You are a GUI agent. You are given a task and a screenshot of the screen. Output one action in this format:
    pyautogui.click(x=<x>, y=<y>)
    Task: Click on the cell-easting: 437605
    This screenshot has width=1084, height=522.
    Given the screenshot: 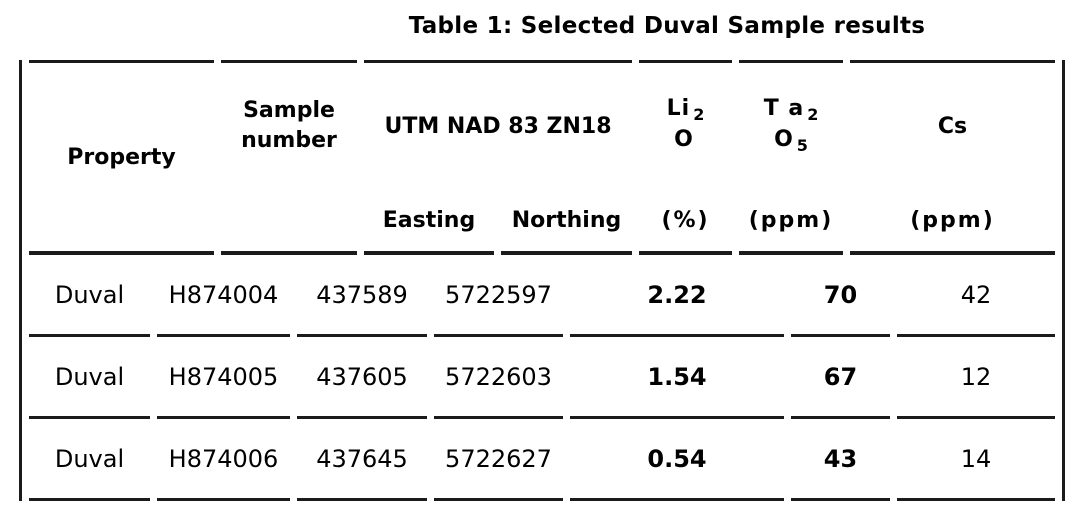 What is the action you would take?
    pyautogui.click(x=362, y=378)
    